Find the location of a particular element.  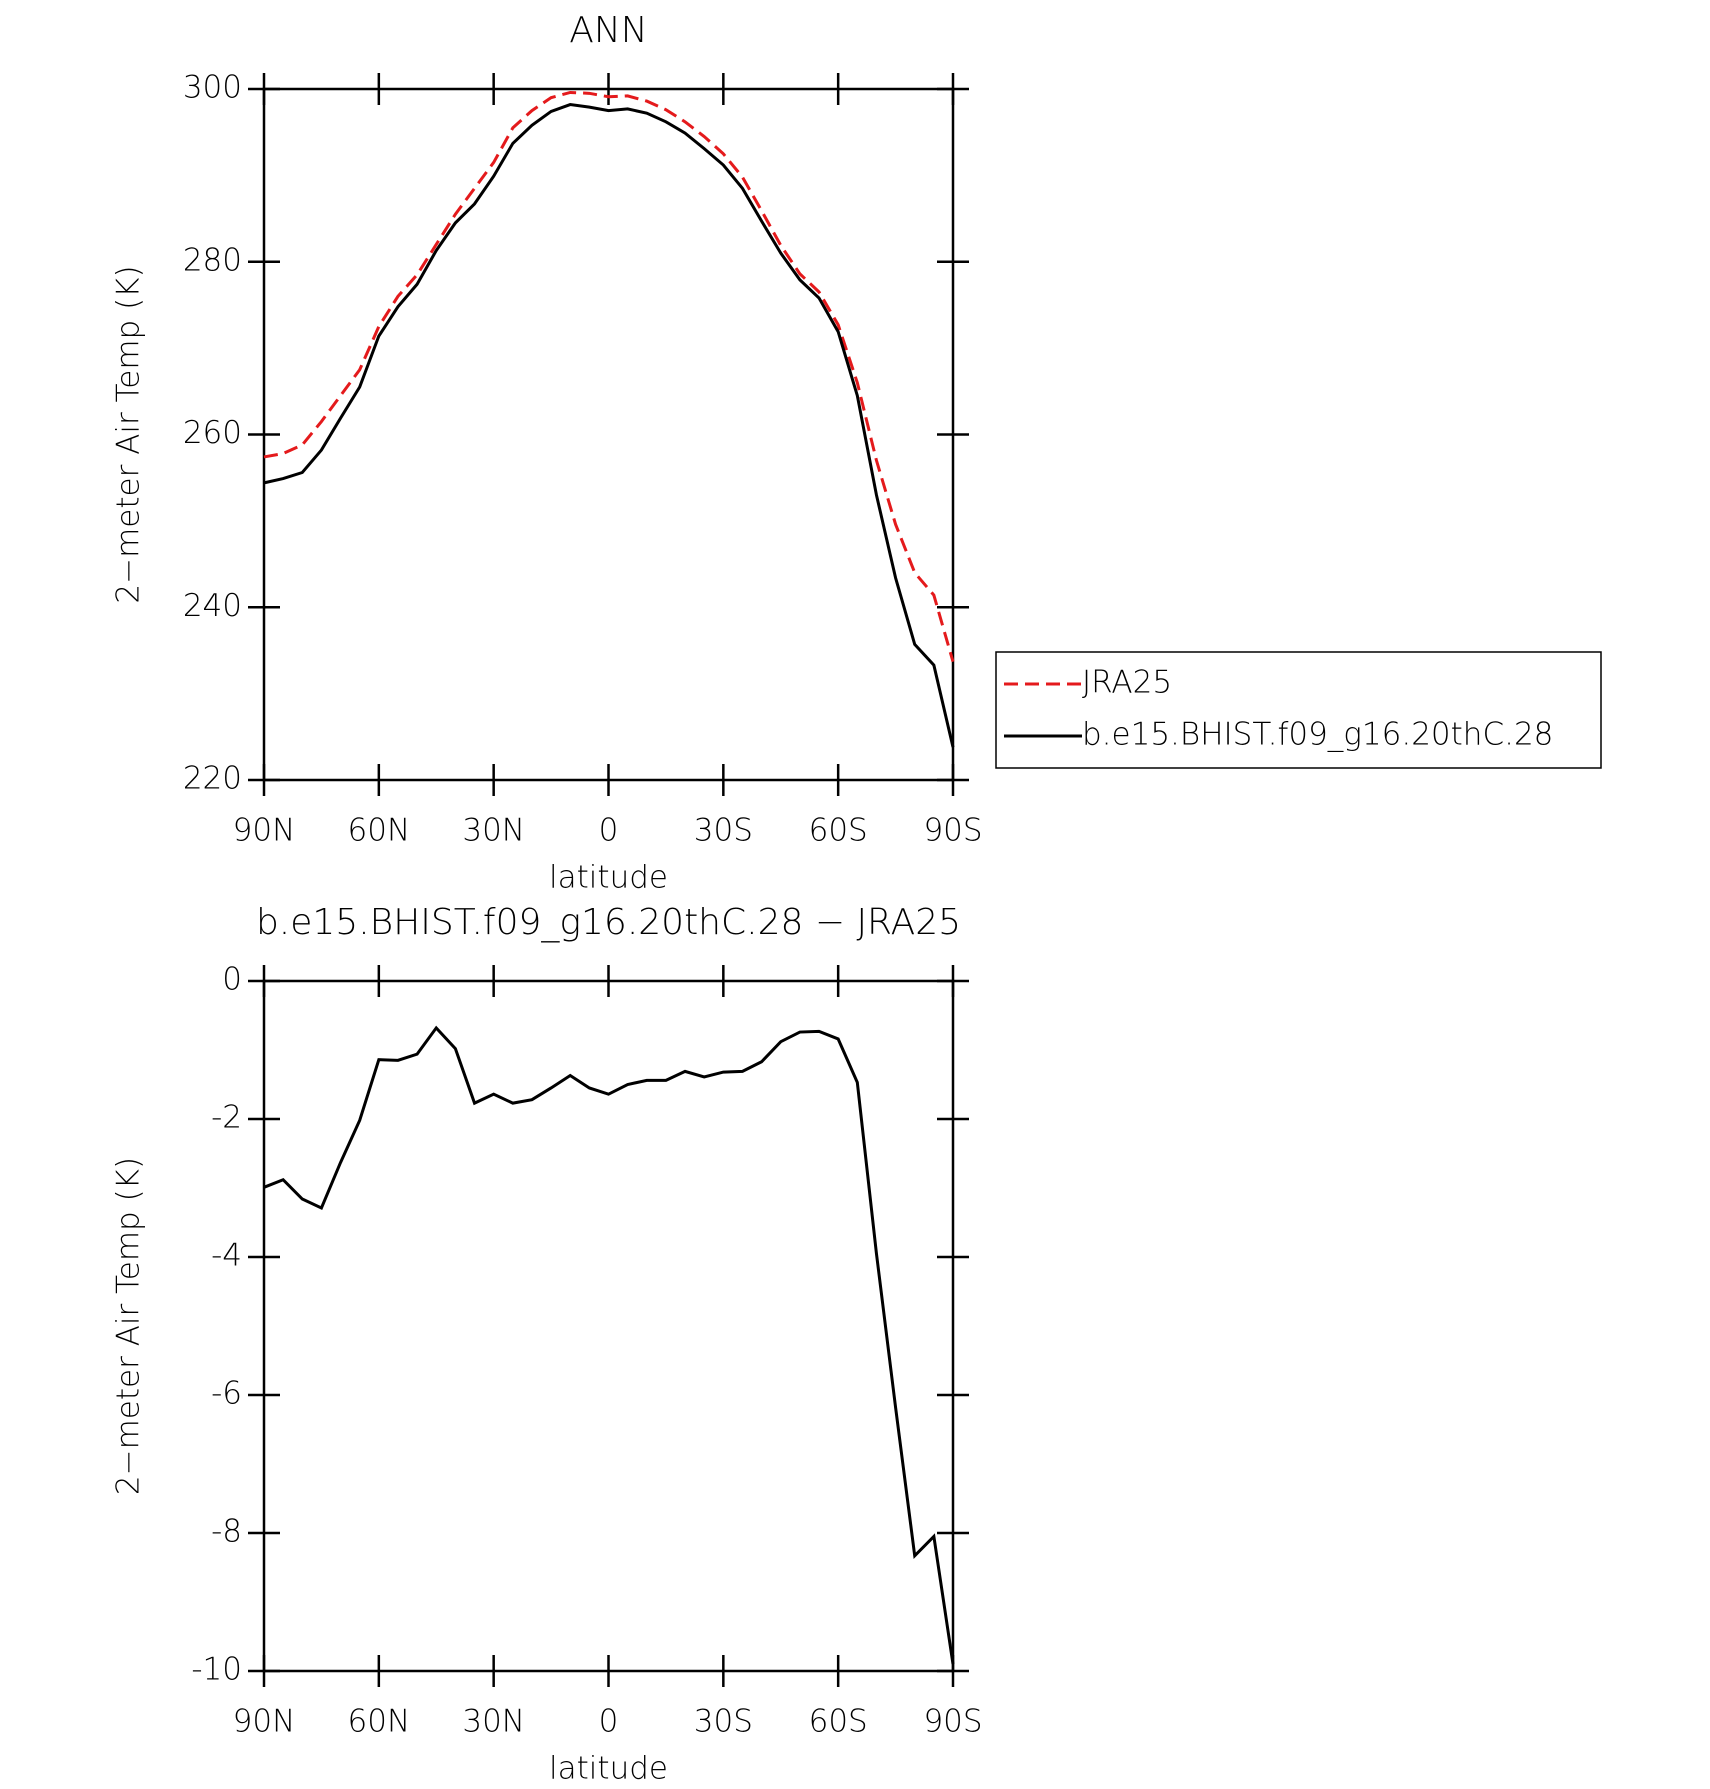

y-tick-label: 280 is located at coordinates (212, 260).